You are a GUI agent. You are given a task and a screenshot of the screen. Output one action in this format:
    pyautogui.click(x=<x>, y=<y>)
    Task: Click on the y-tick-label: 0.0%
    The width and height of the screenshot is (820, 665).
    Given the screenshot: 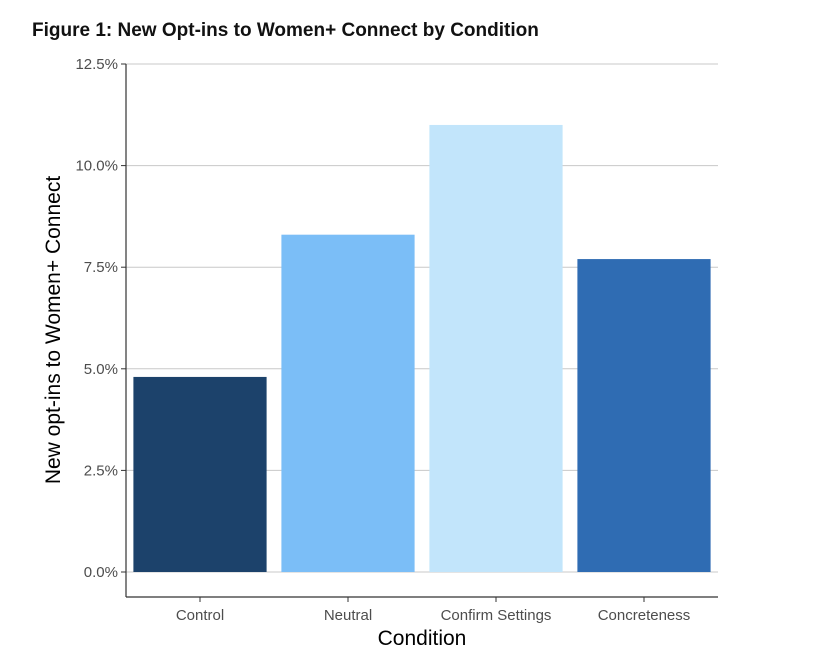 What is the action you would take?
    pyautogui.click(x=101, y=572)
    